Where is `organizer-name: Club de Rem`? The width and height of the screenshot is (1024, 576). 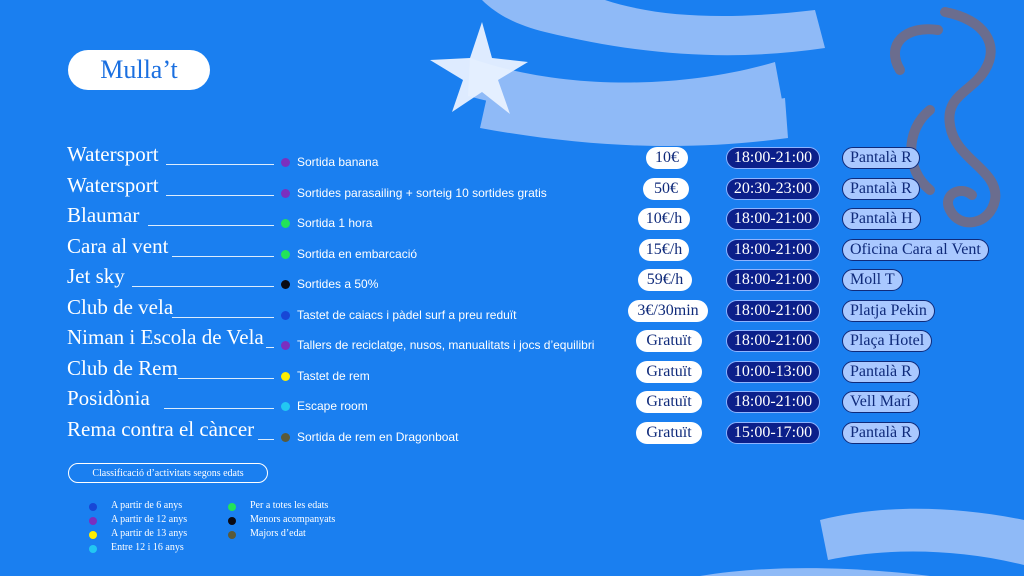 organizer-name: Club de Rem is located at coordinates (122, 368).